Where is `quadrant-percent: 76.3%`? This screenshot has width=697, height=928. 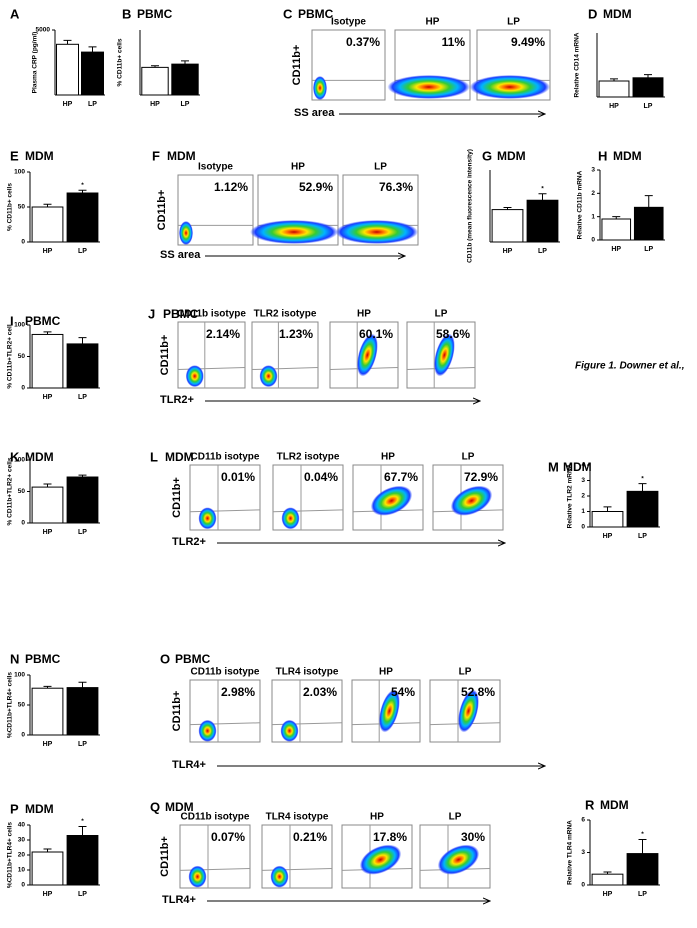 quadrant-percent: 76.3% is located at coordinates (396, 187).